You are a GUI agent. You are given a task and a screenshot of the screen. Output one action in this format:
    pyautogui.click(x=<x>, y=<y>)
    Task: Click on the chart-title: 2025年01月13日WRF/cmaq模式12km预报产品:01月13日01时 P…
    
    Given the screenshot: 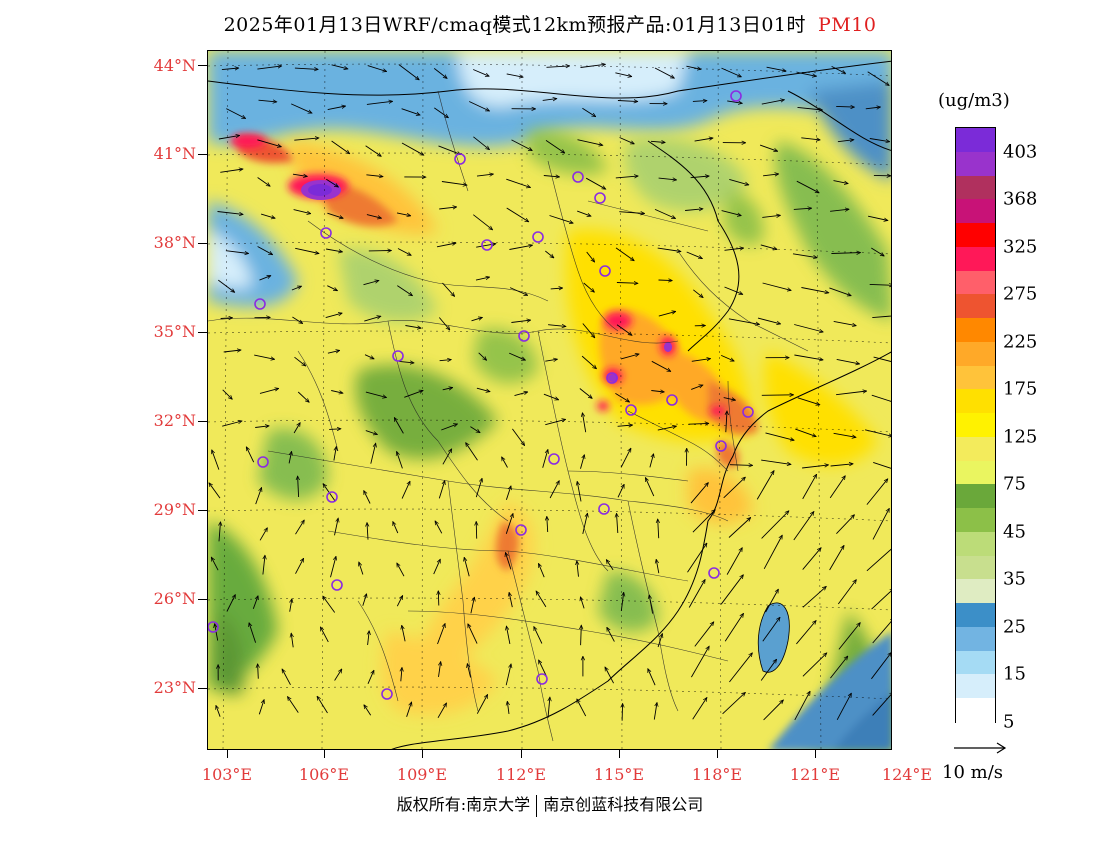 What is the action you would take?
    pyautogui.click(x=550, y=23)
    